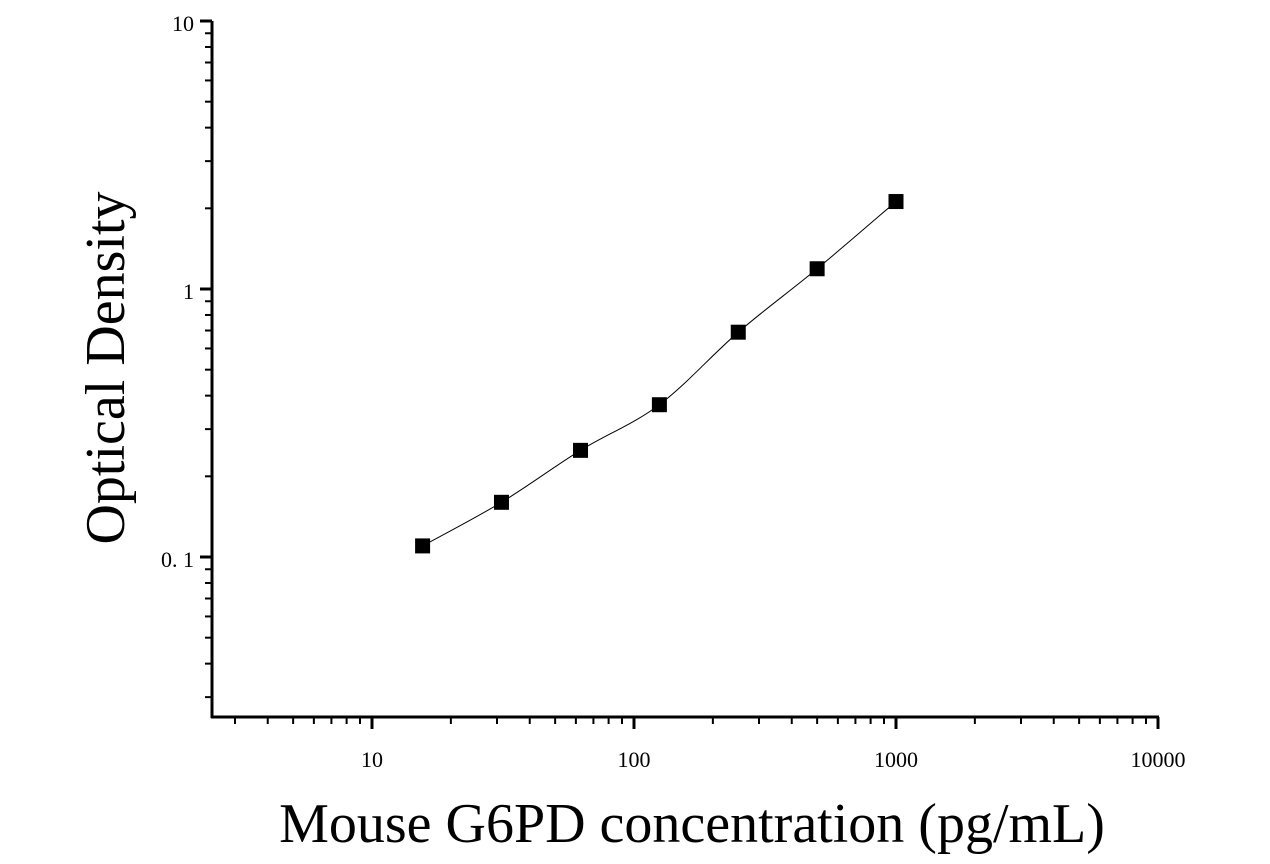 This screenshot has width=1270, height=864. Describe the element at coordinates (634, 759) in the screenshot. I see `x-tick-label-100: 100` at that location.